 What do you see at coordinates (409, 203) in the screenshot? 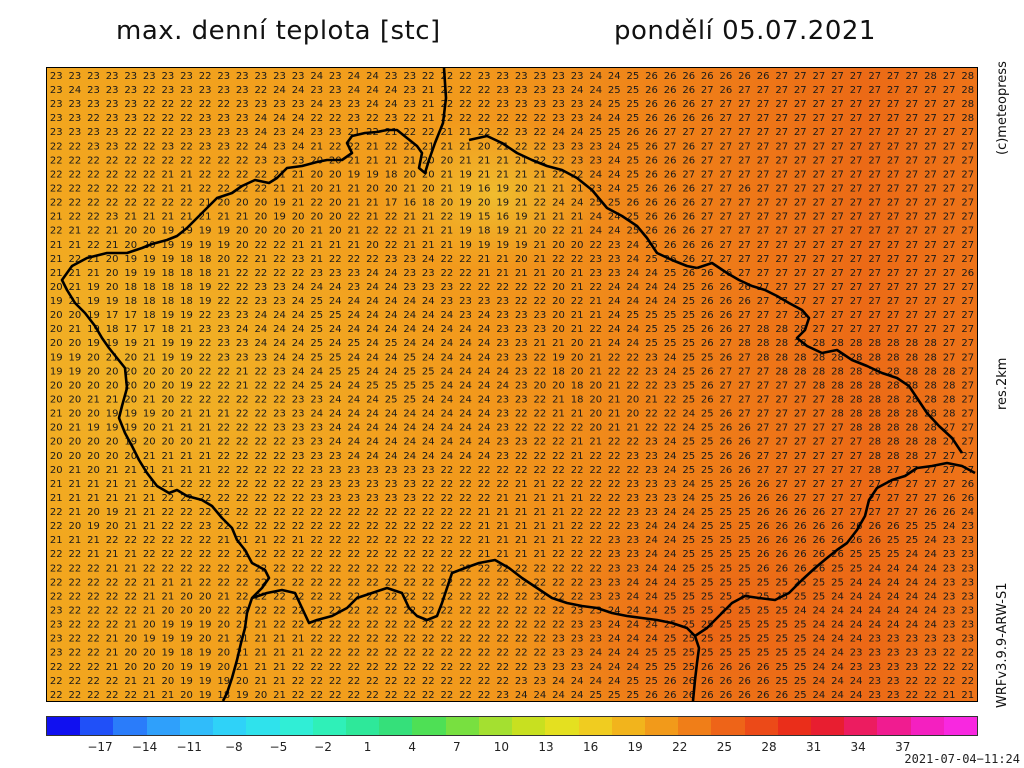
I see `grid-value: 16` at bounding box center [409, 203].